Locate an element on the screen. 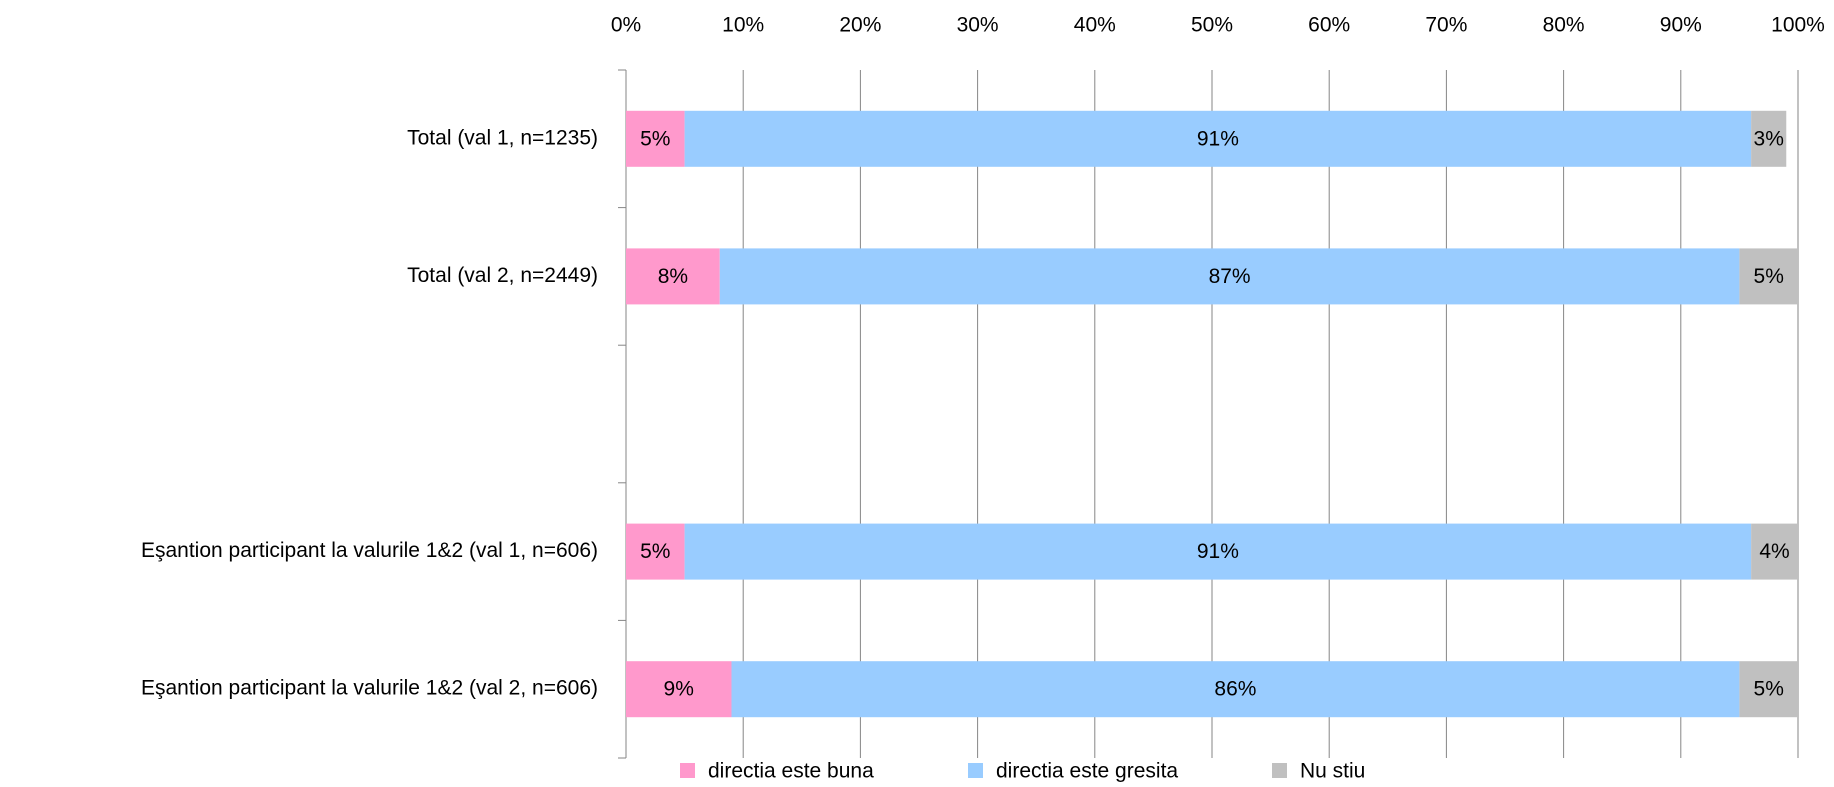  y-tick-label: Total (val 2, n=2449) is located at coordinates (502, 275).